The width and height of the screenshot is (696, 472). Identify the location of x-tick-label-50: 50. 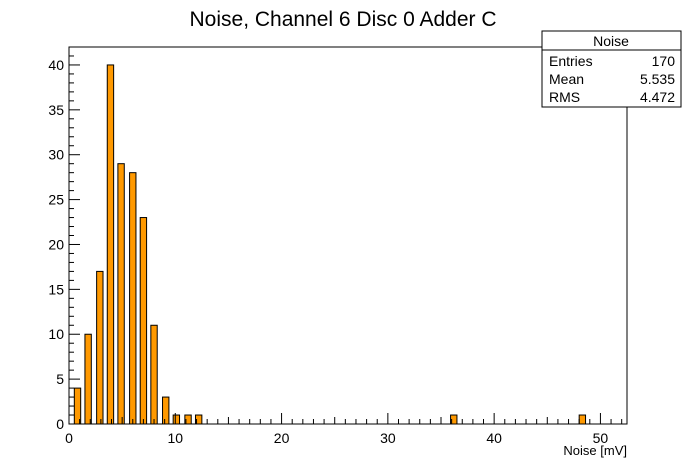
(601, 438).